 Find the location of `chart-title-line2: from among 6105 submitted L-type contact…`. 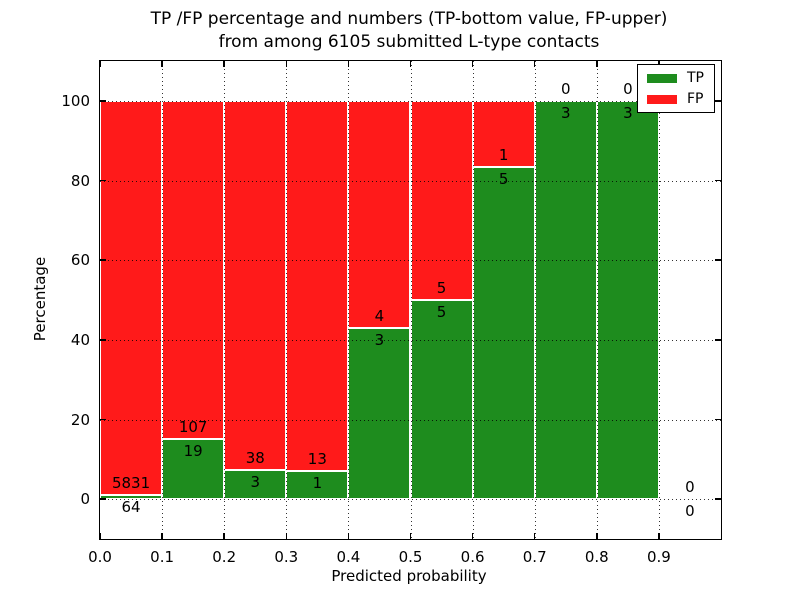

chart-title-line2: from among 6105 submitted L-type contact… is located at coordinates (409, 42).